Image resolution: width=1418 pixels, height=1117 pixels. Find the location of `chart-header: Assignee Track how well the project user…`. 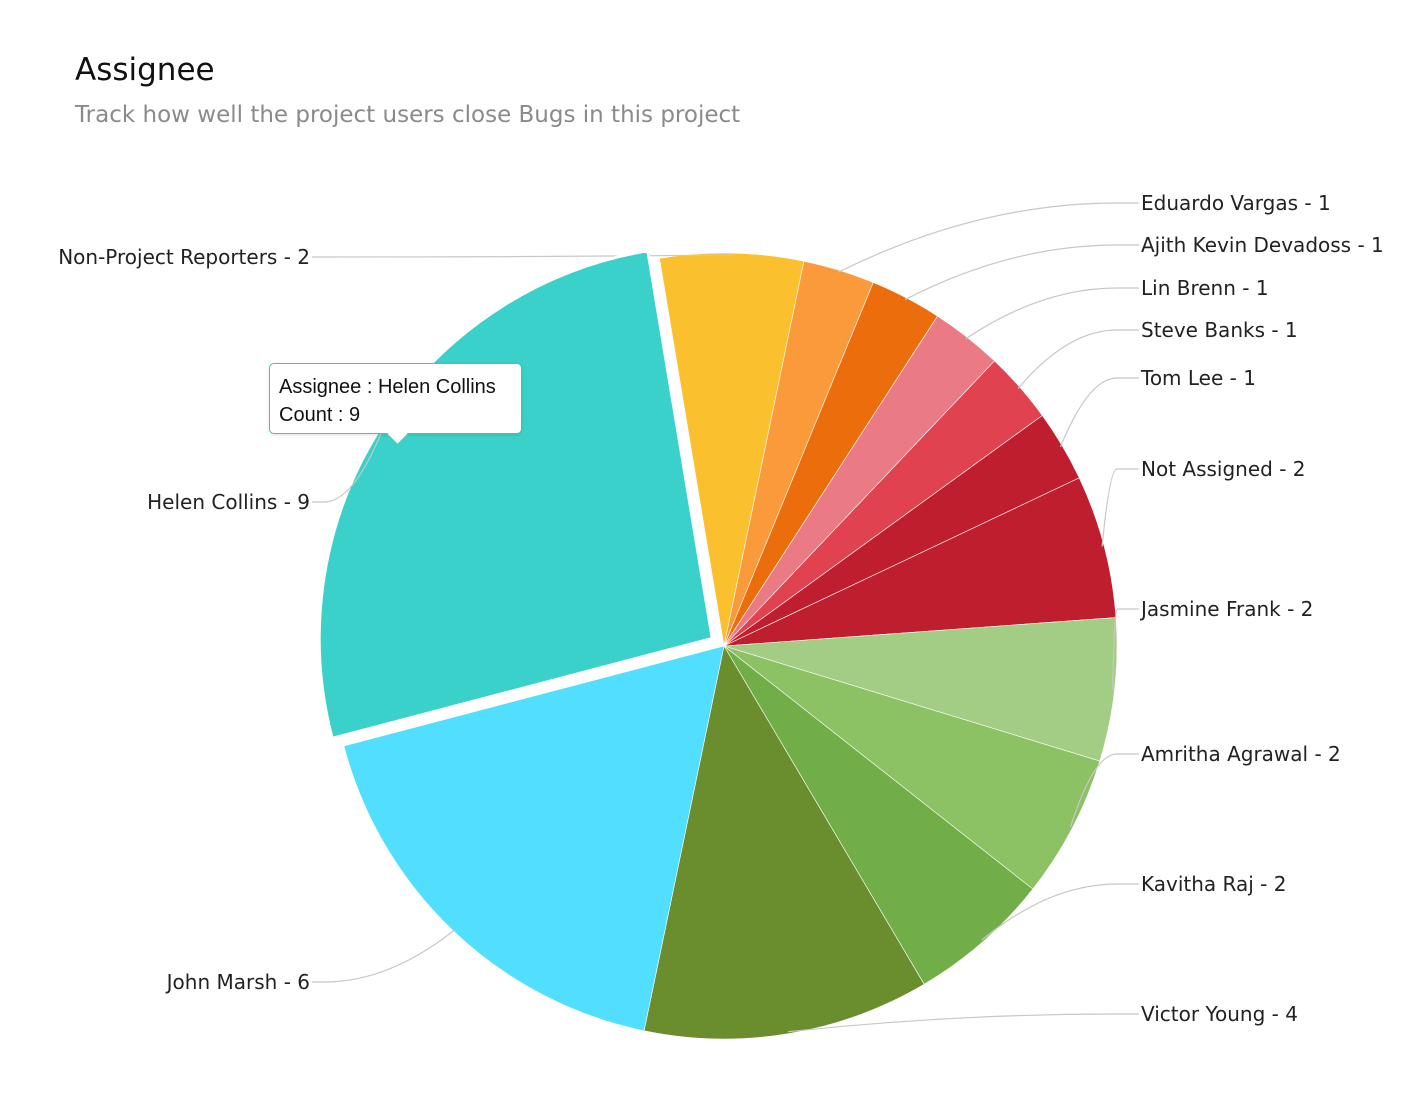

chart-header: Assignee Track how well the project user… is located at coordinates (407, 90).